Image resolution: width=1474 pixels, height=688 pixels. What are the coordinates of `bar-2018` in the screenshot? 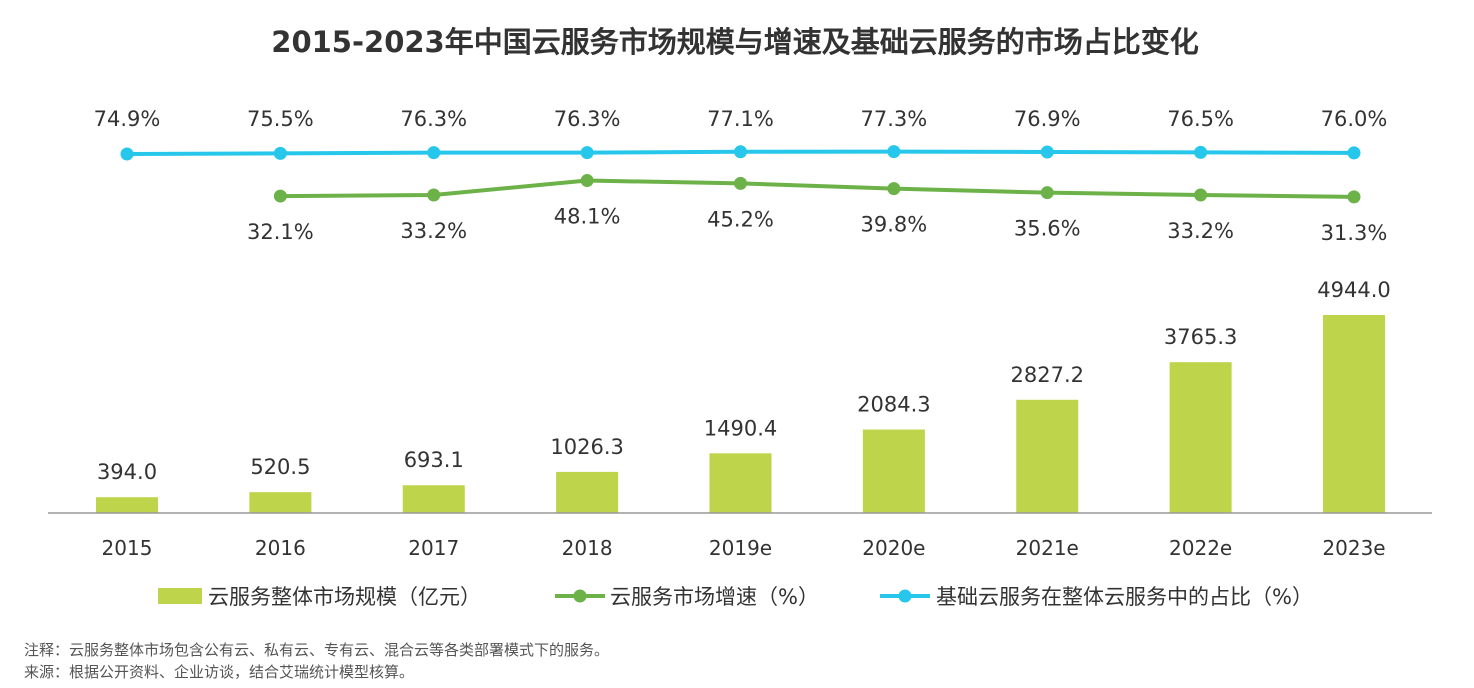 It's located at (587, 492).